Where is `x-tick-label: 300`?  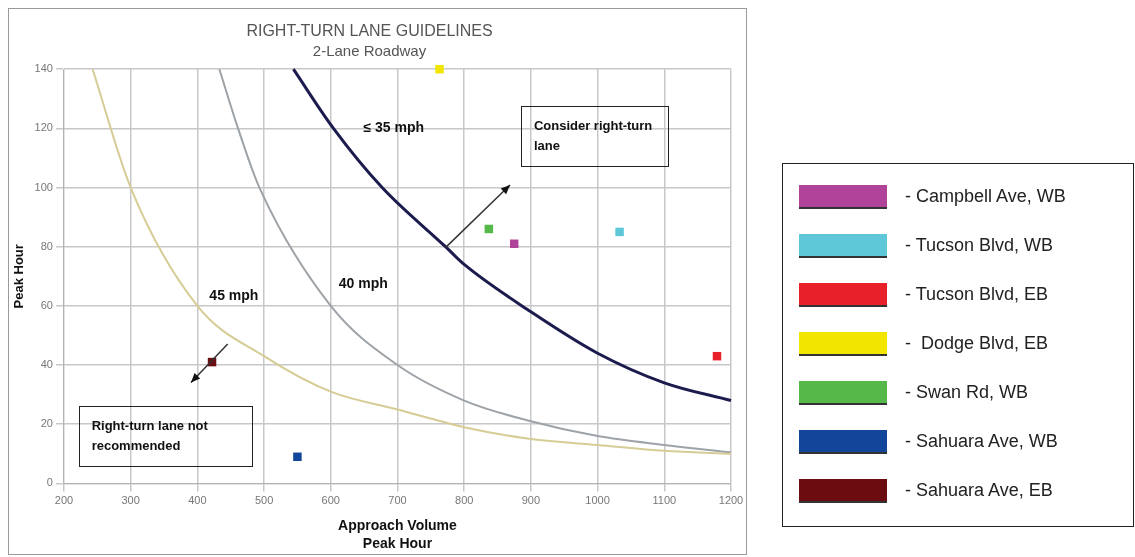
x-tick-label: 300 is located at coordinates (130, 500).